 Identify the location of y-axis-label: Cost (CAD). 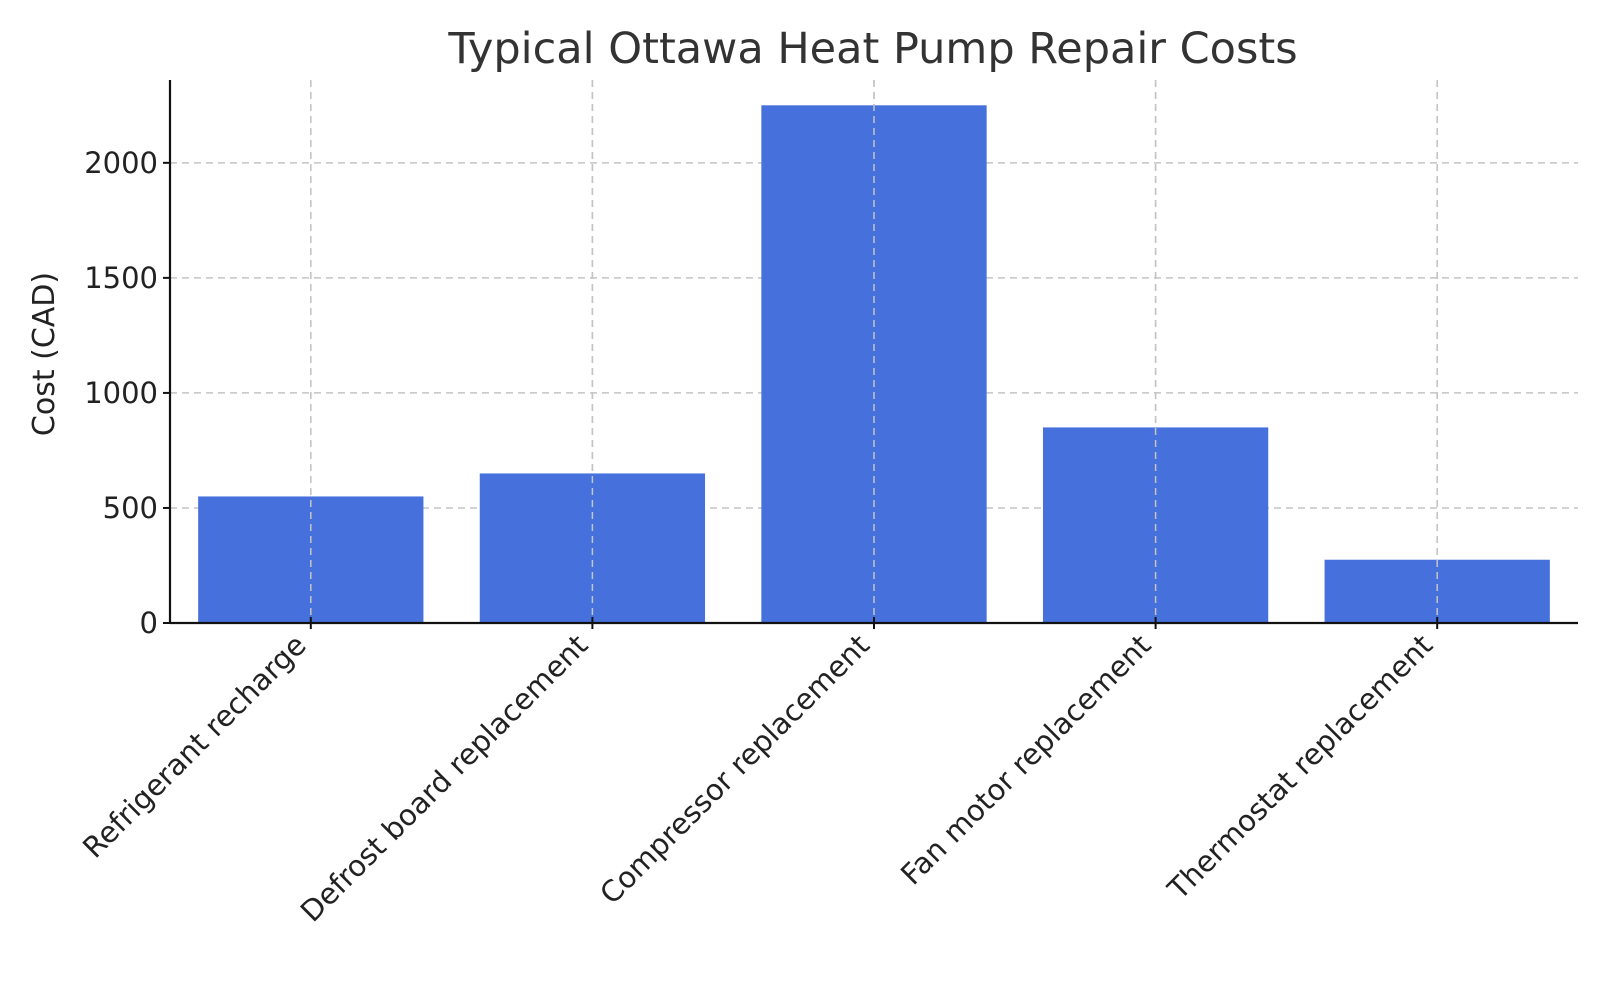
(44, 354).